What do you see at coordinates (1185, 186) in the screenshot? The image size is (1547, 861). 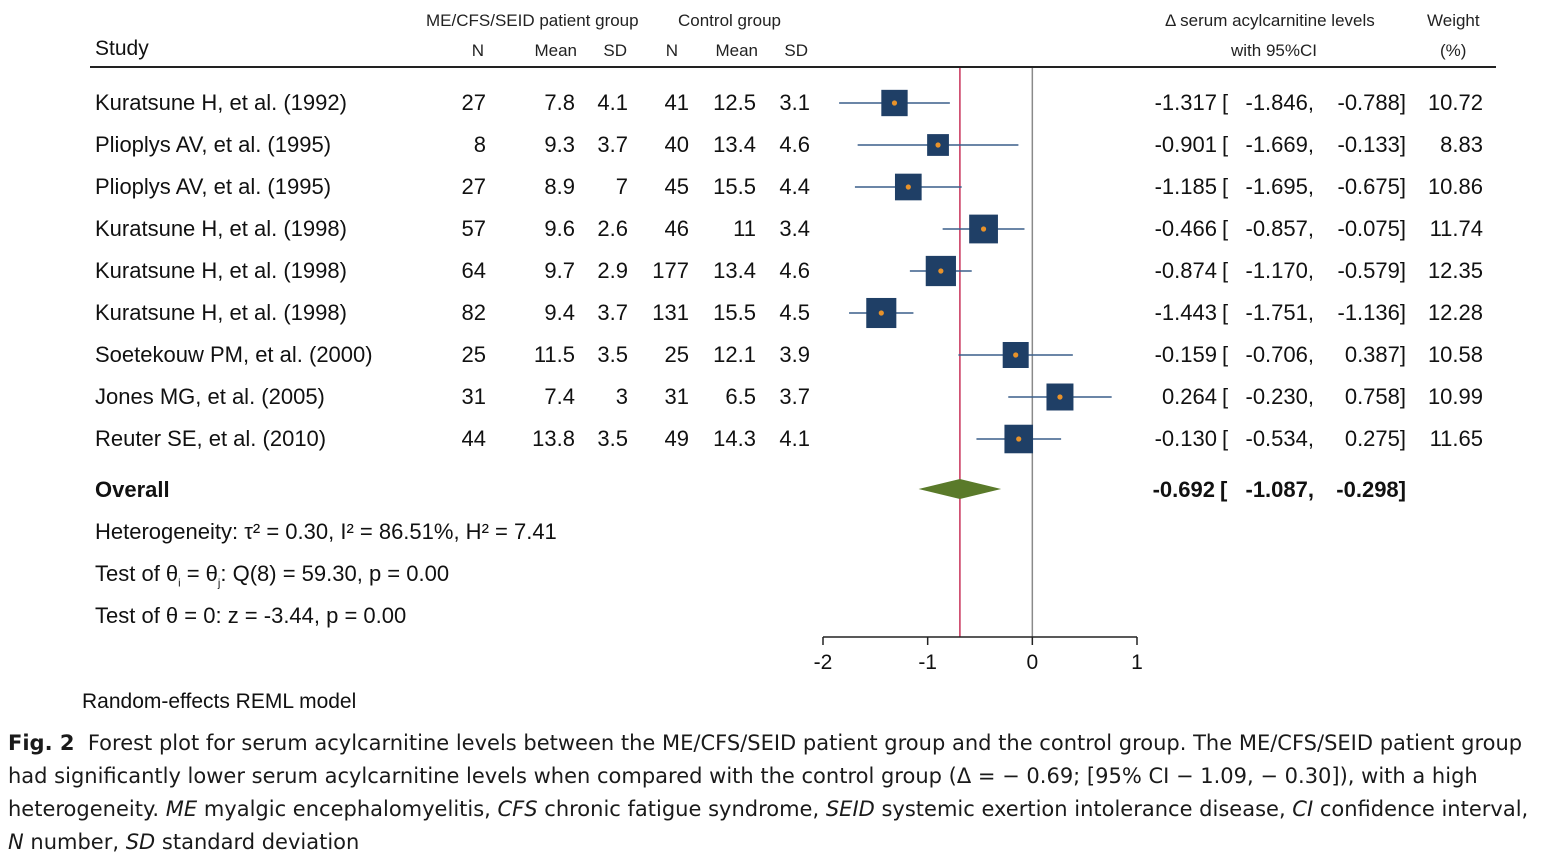 I see `effect-estimate: -1.185` at bounding box center [1185, 186].